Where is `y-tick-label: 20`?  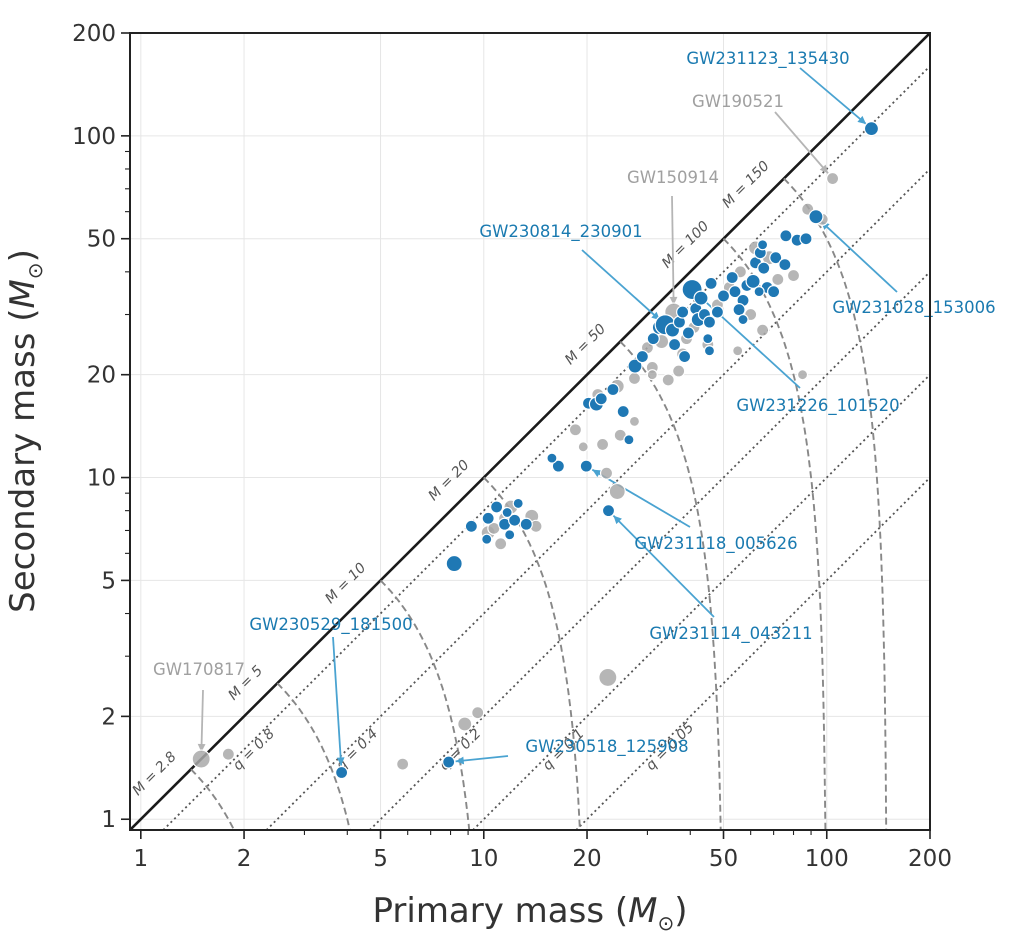
y-tick-label: 20 is located at coordinates (101, 376).